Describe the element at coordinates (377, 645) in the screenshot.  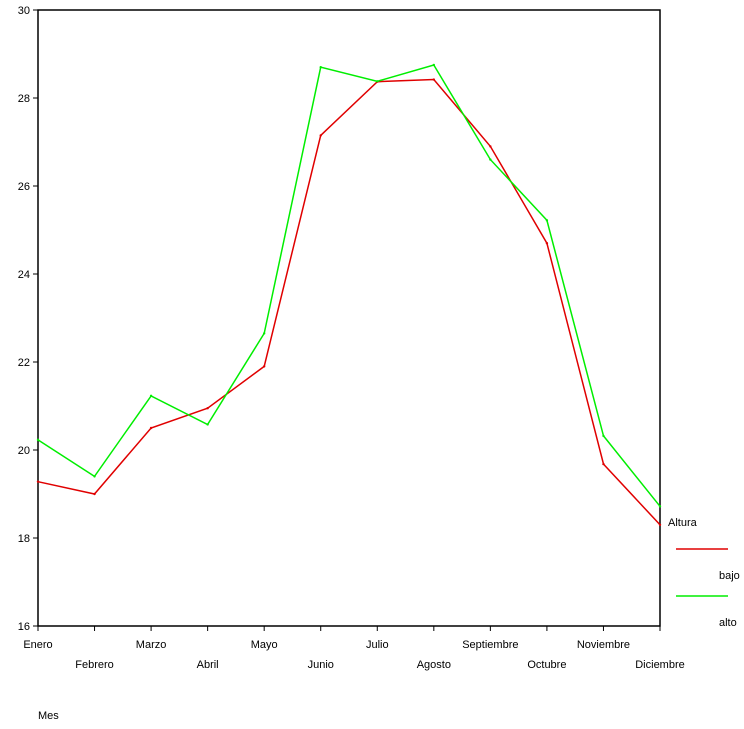
I see `x-tick-label: Julio` at that location.